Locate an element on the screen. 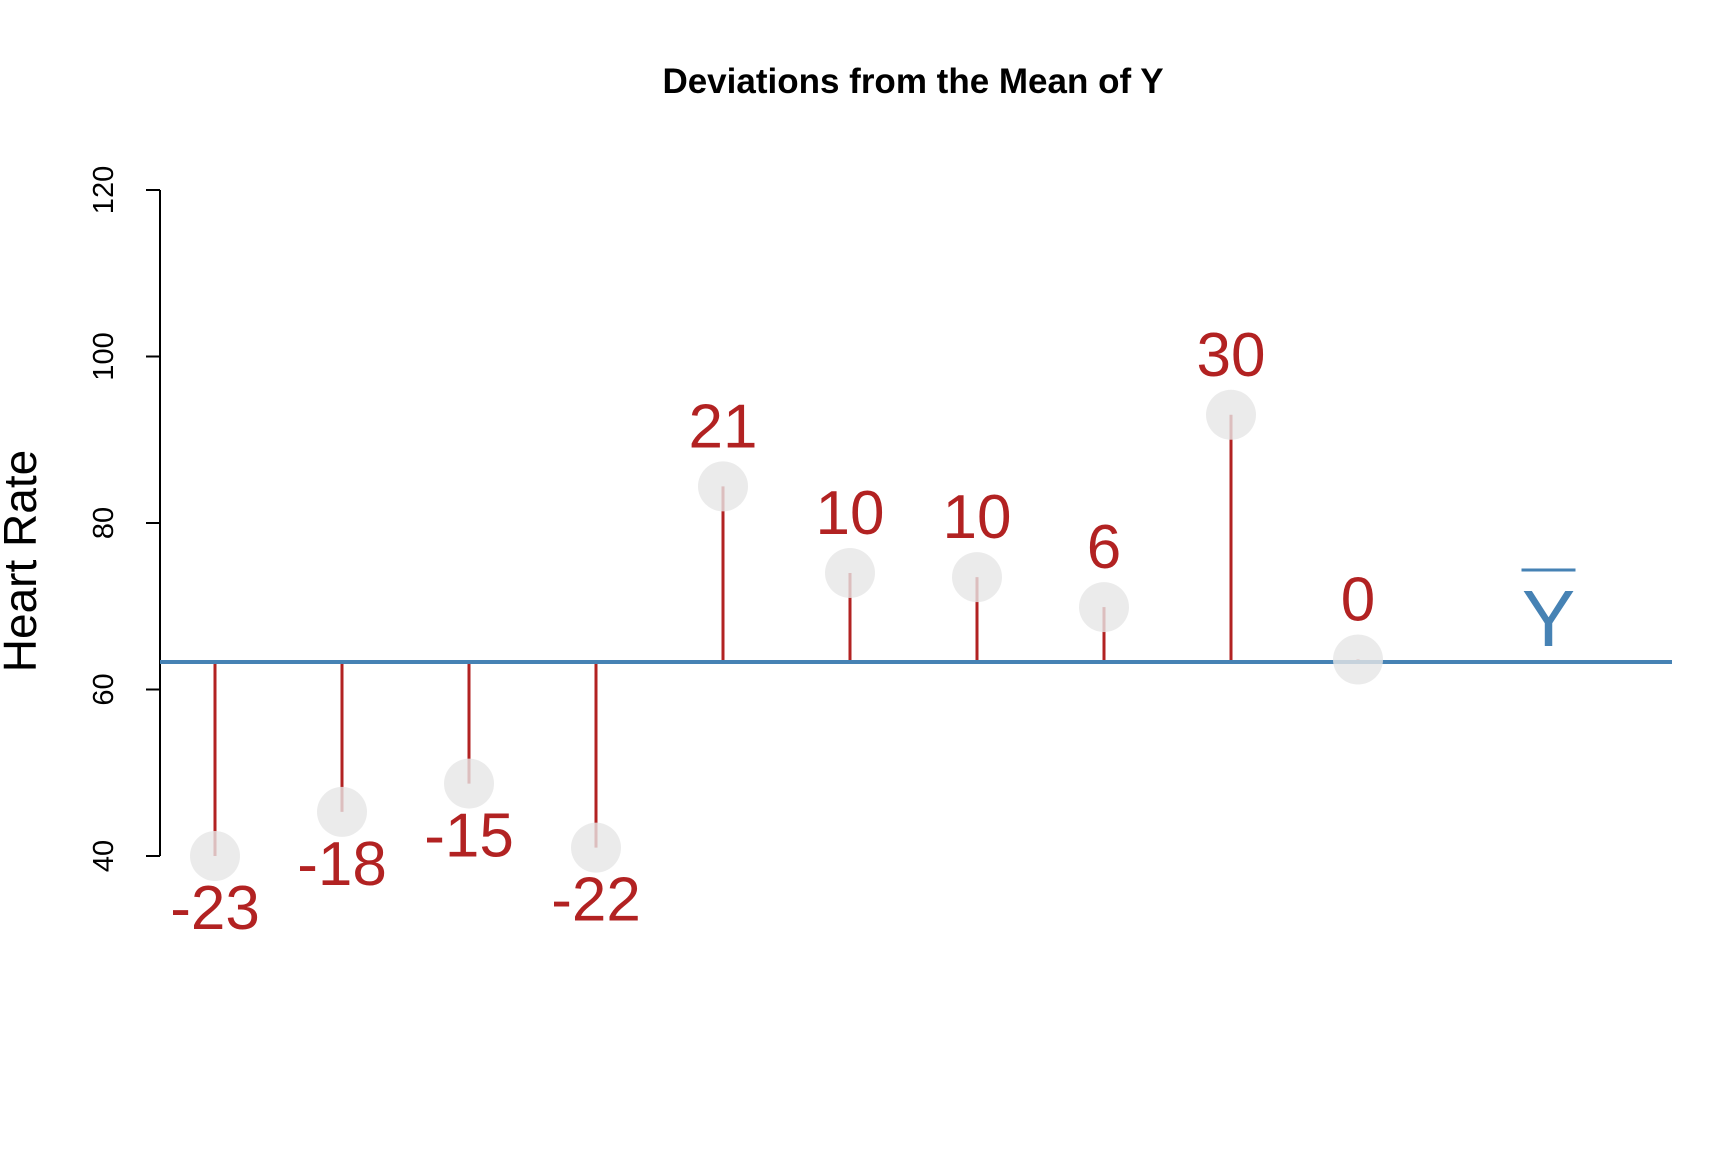 The width and height of the screenshot is (1728, 1152). y-tick-label: 120 is located at coordinates (104, 190).